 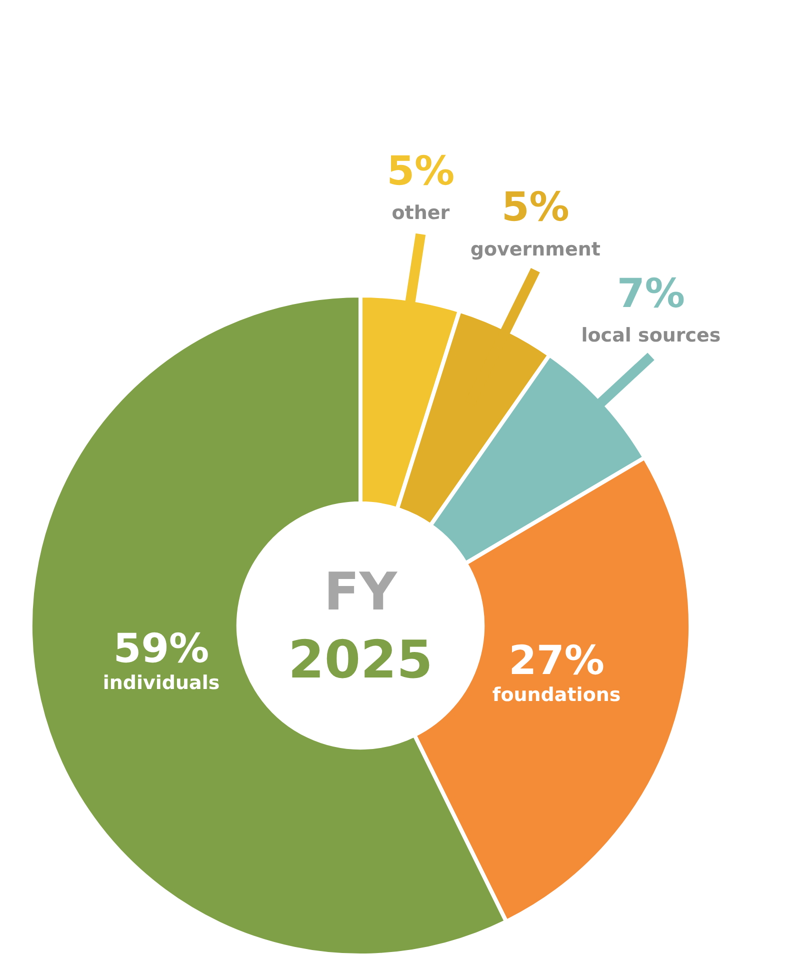 I want to click on slice-label: local sources, so click(x=651, y=335).